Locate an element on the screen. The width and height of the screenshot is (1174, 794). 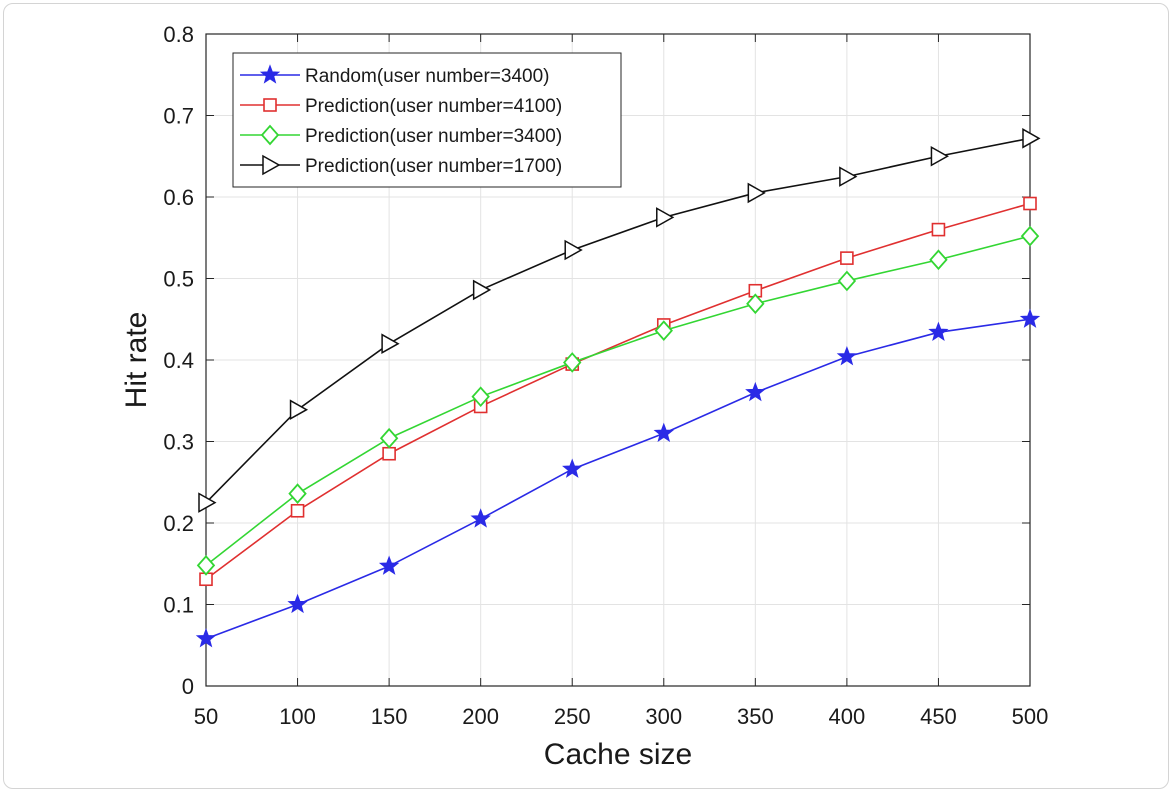
x-axis-label: Cache size is located at coordinates (618, 754).